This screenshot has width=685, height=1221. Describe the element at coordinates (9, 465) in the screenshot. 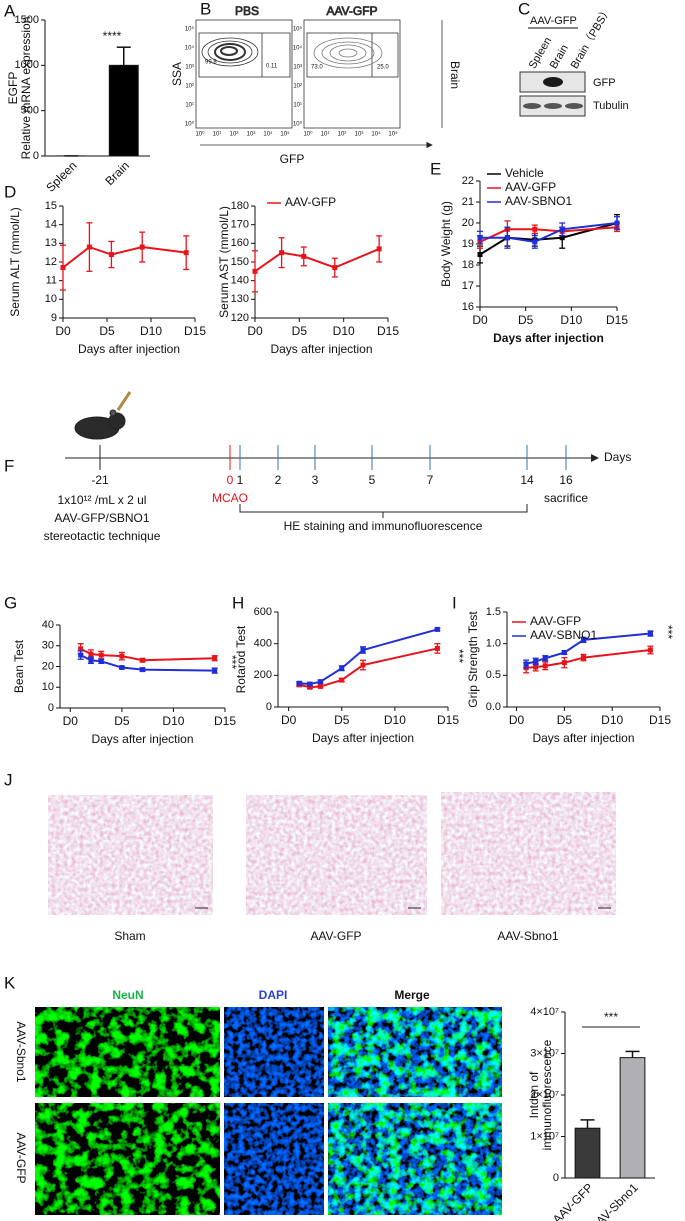

I see `panel-letter: F` at that location.